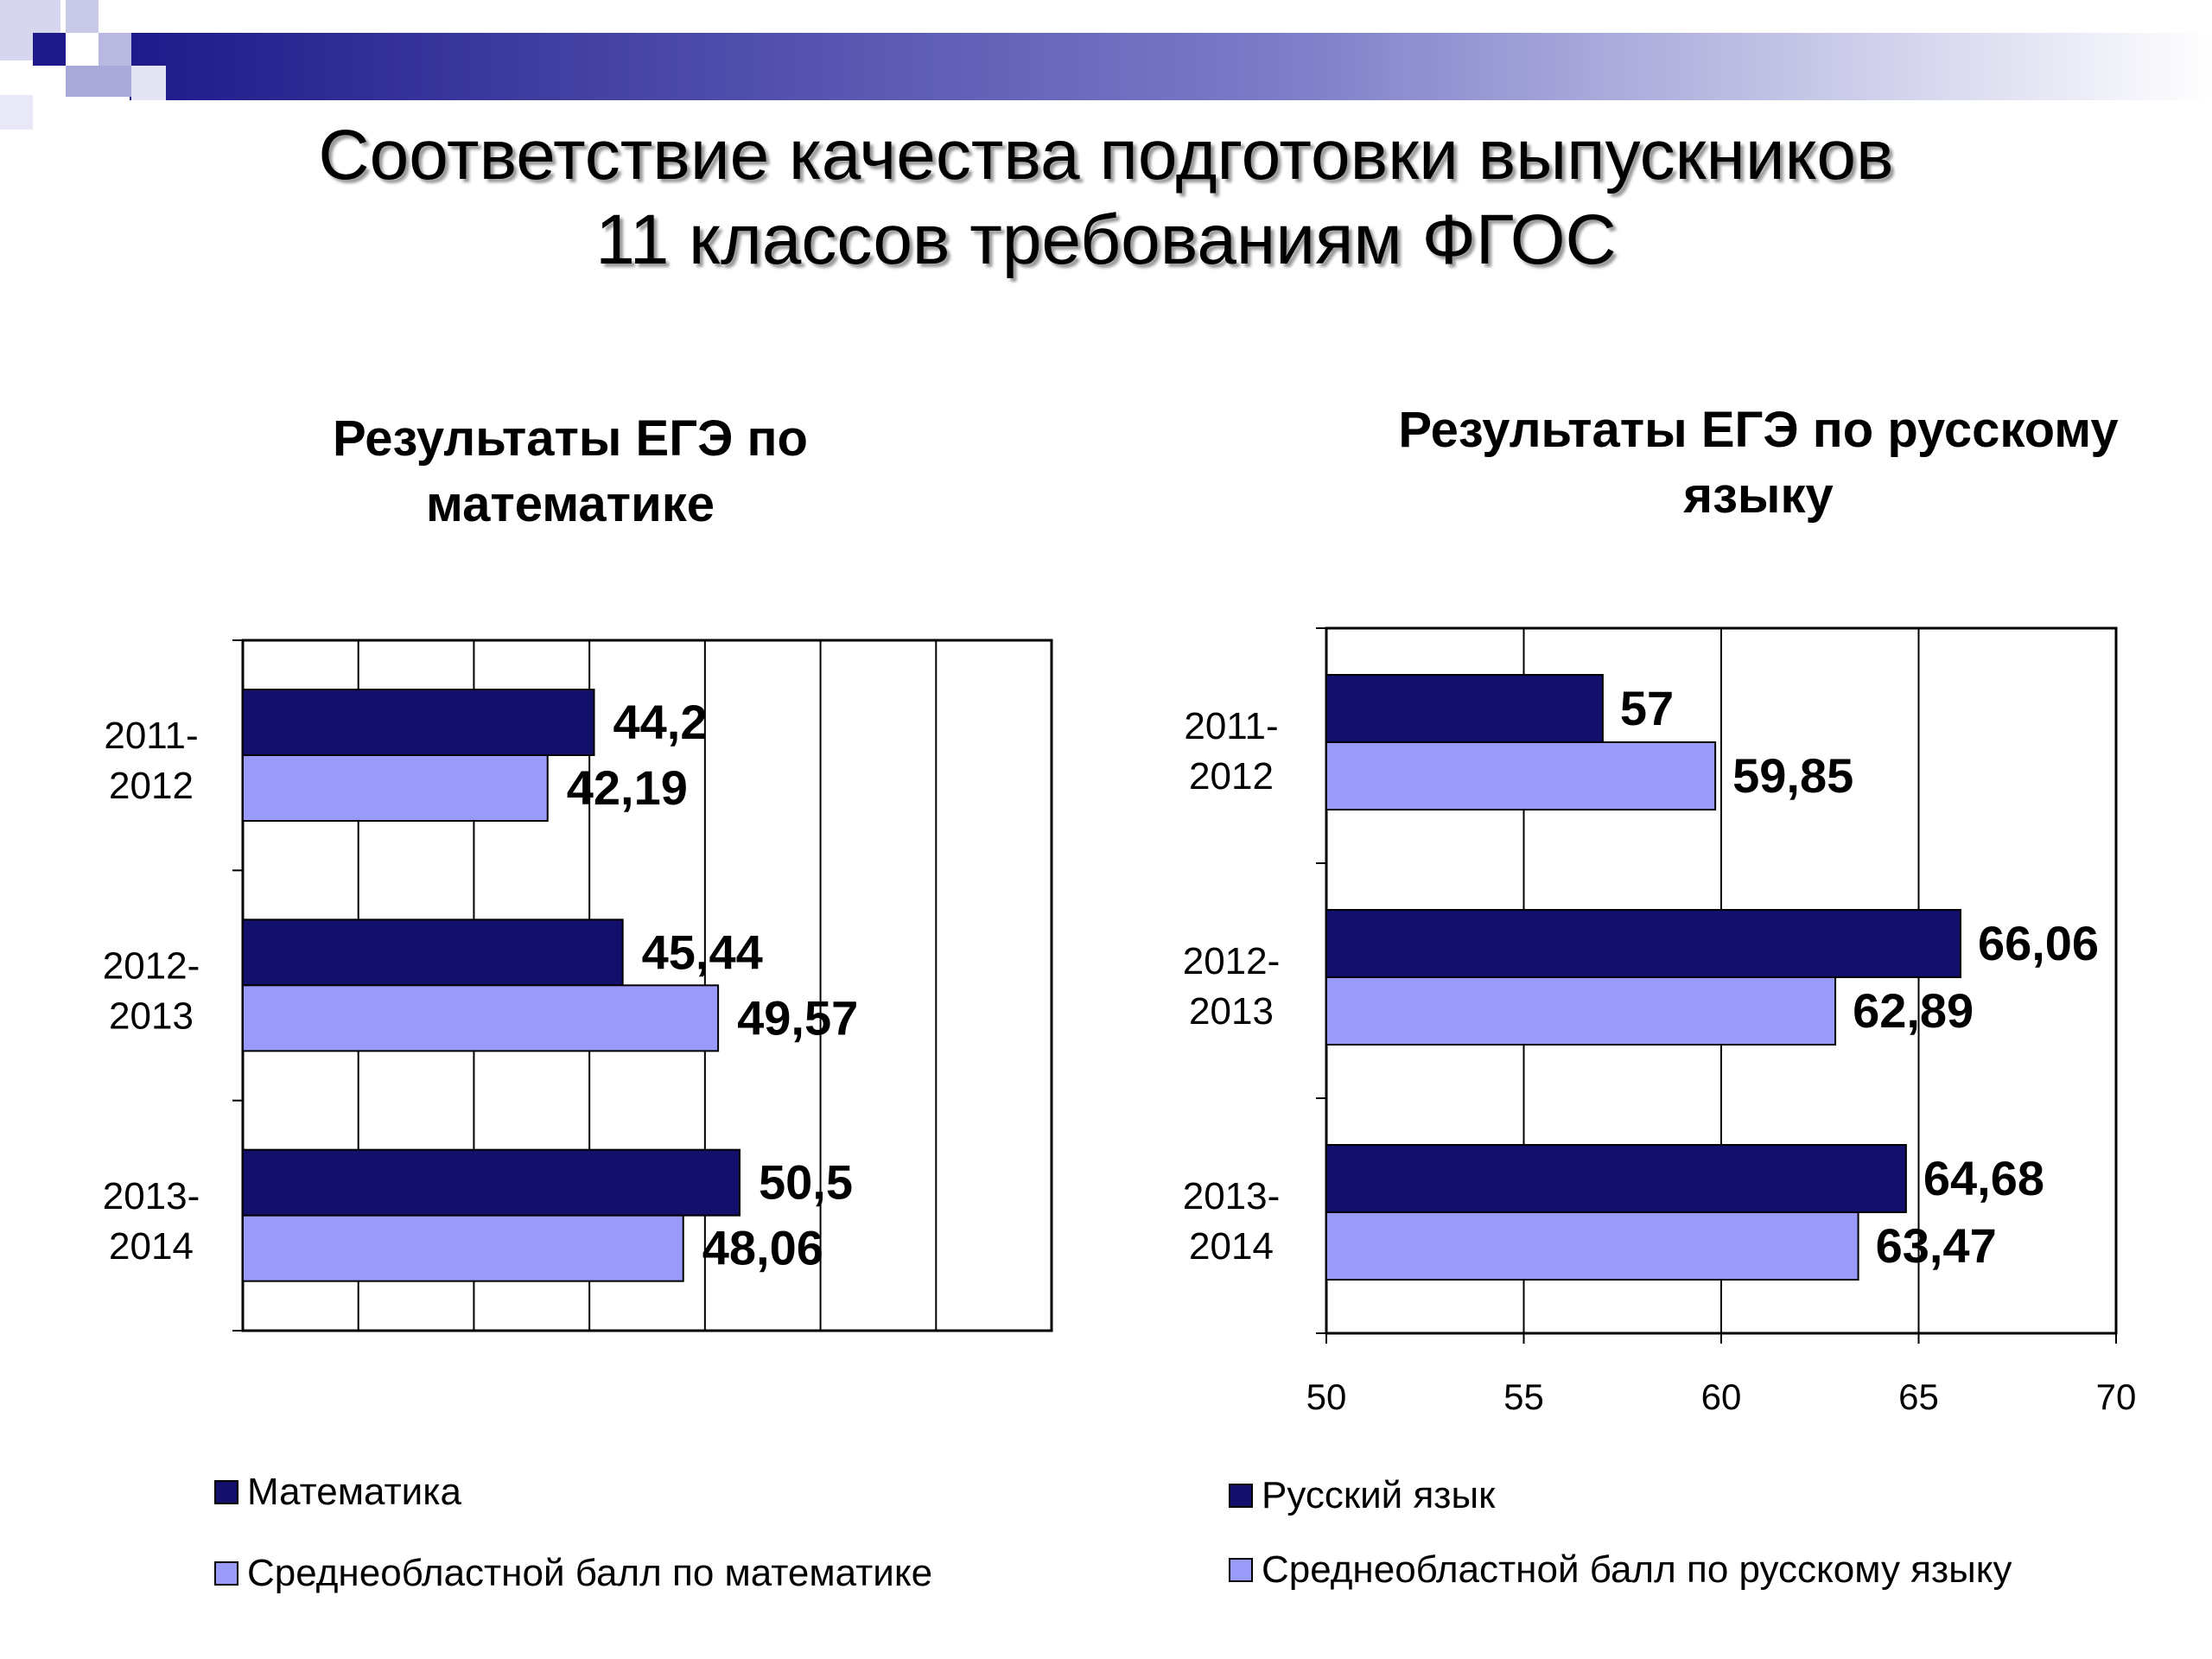 This screenshot has height=1659, width=2212. What do you see at coordinates (151, 1246) in the screenshot?
I see `math-category-label: 2014` at bounding box center [151, 1246].